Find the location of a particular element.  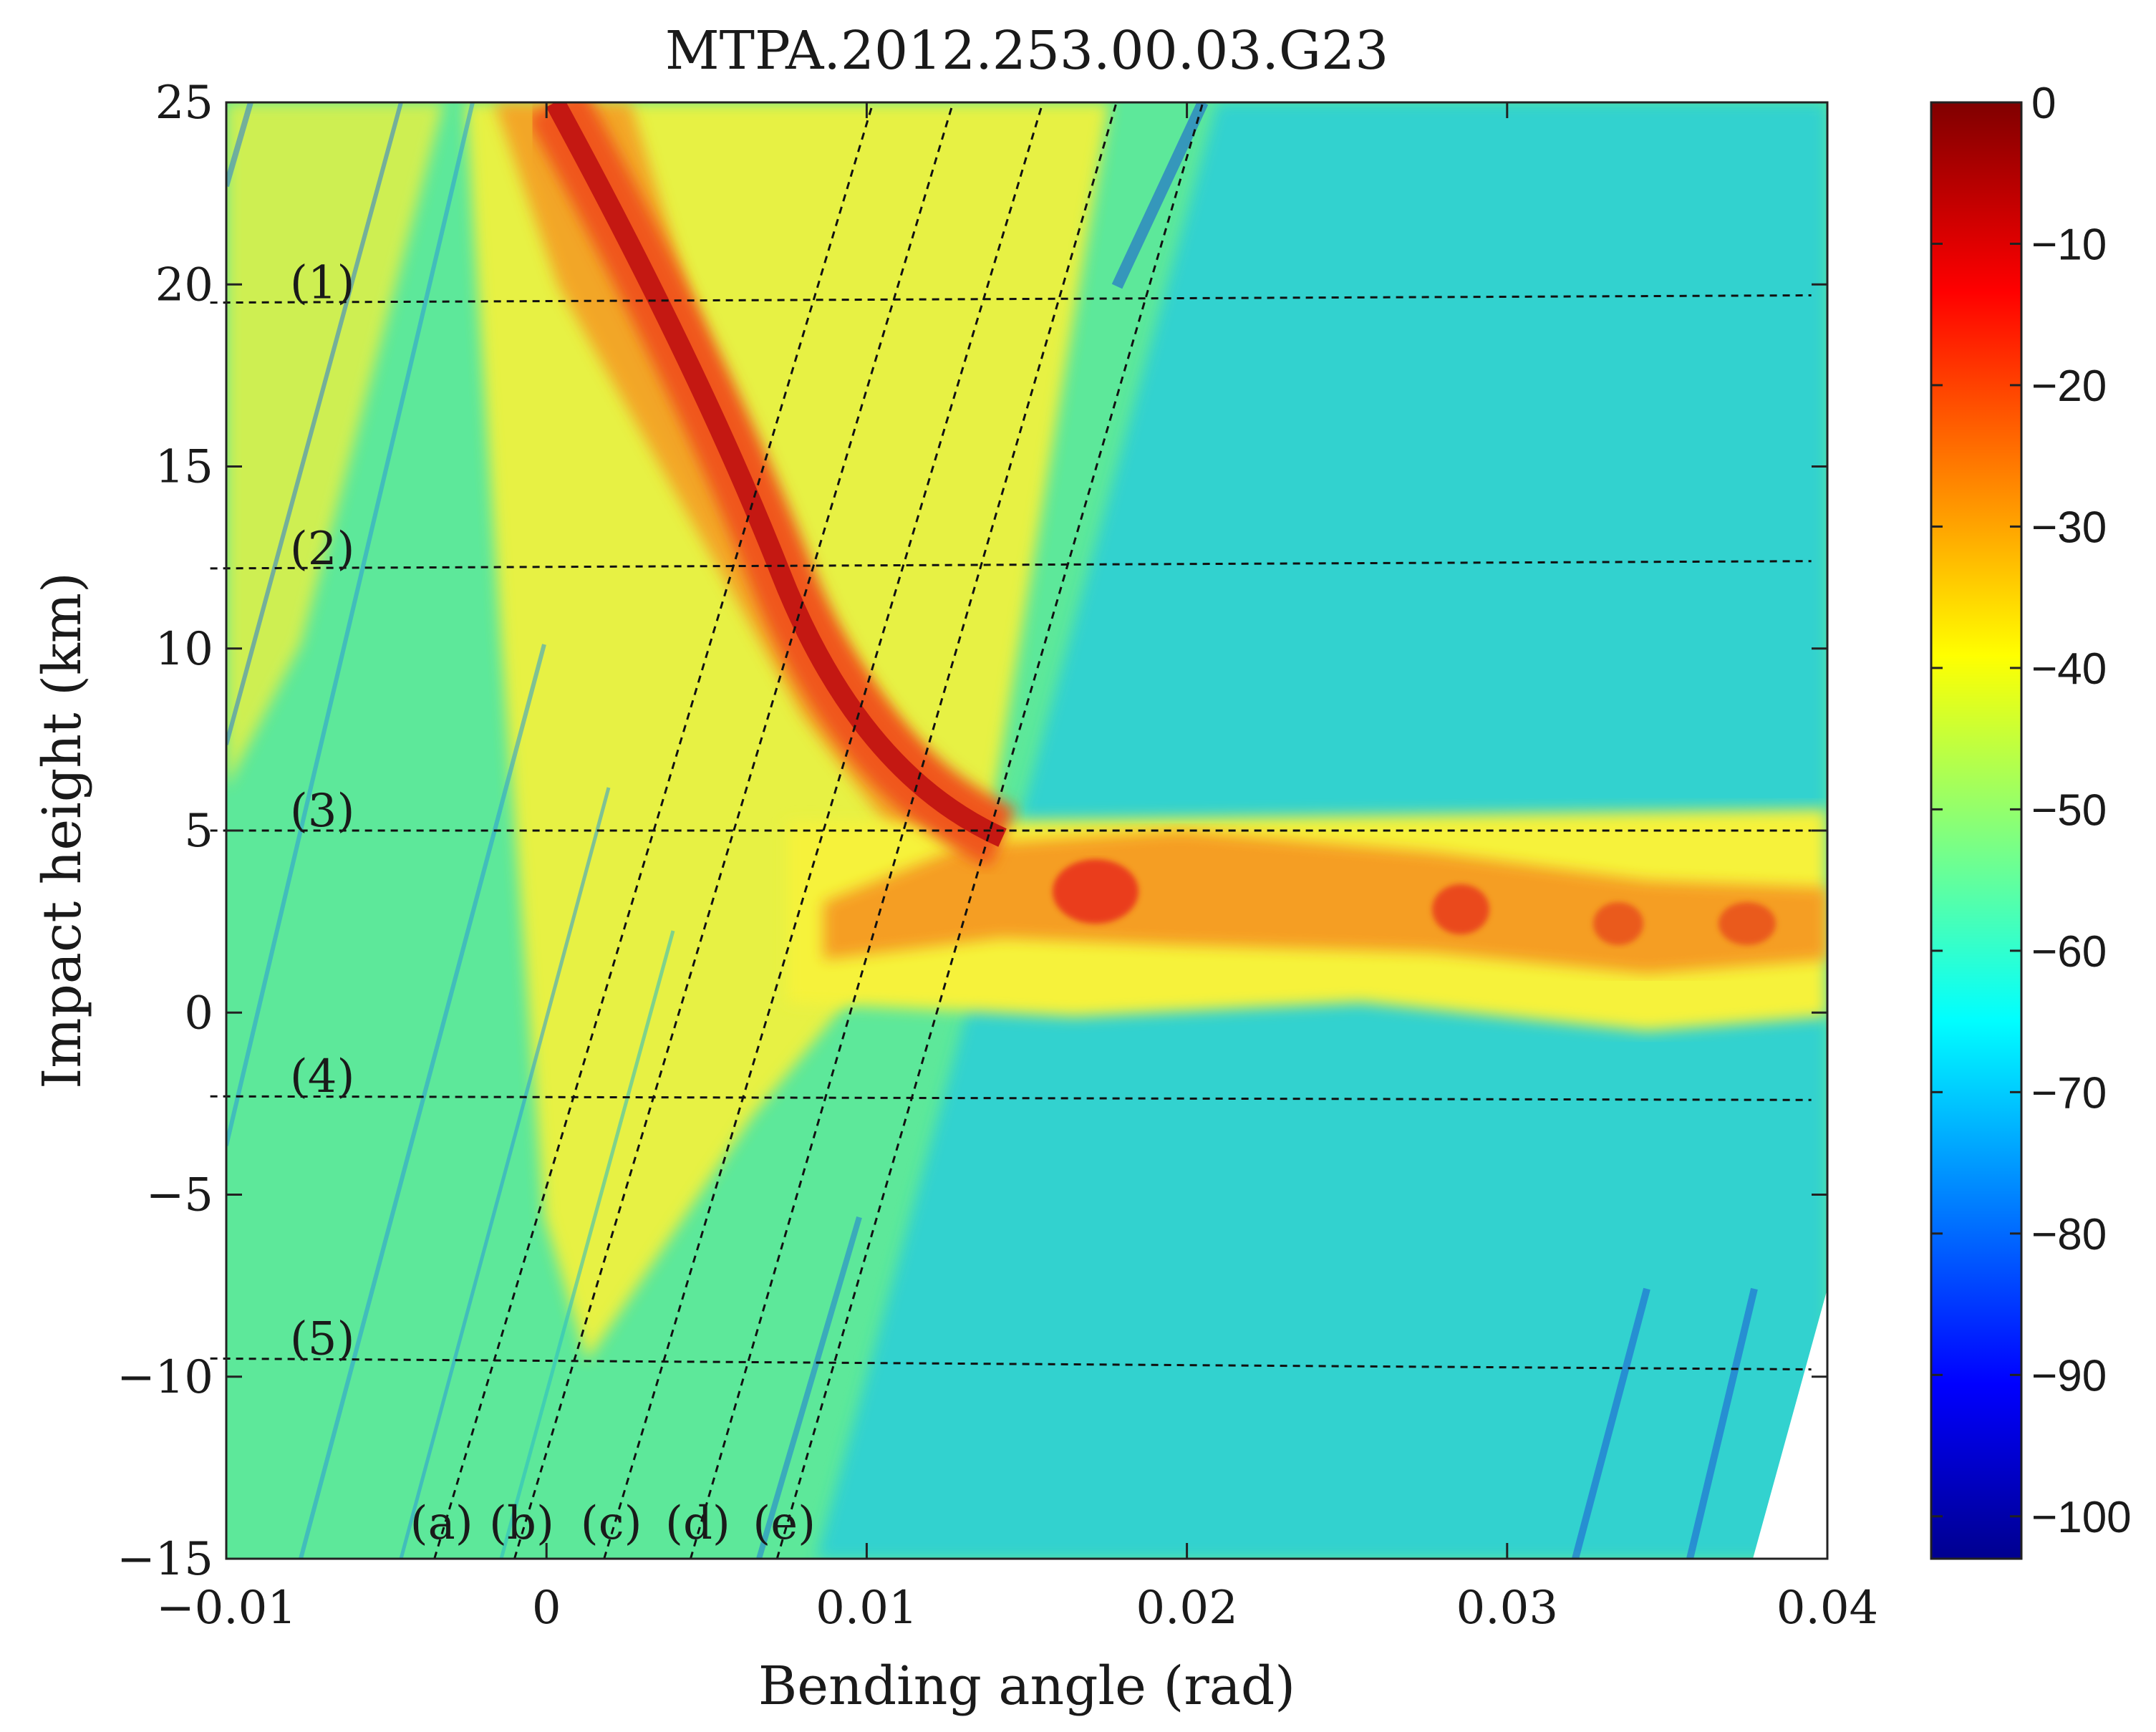

y-tick-label: −10 is located at coordinates (165, 1377).